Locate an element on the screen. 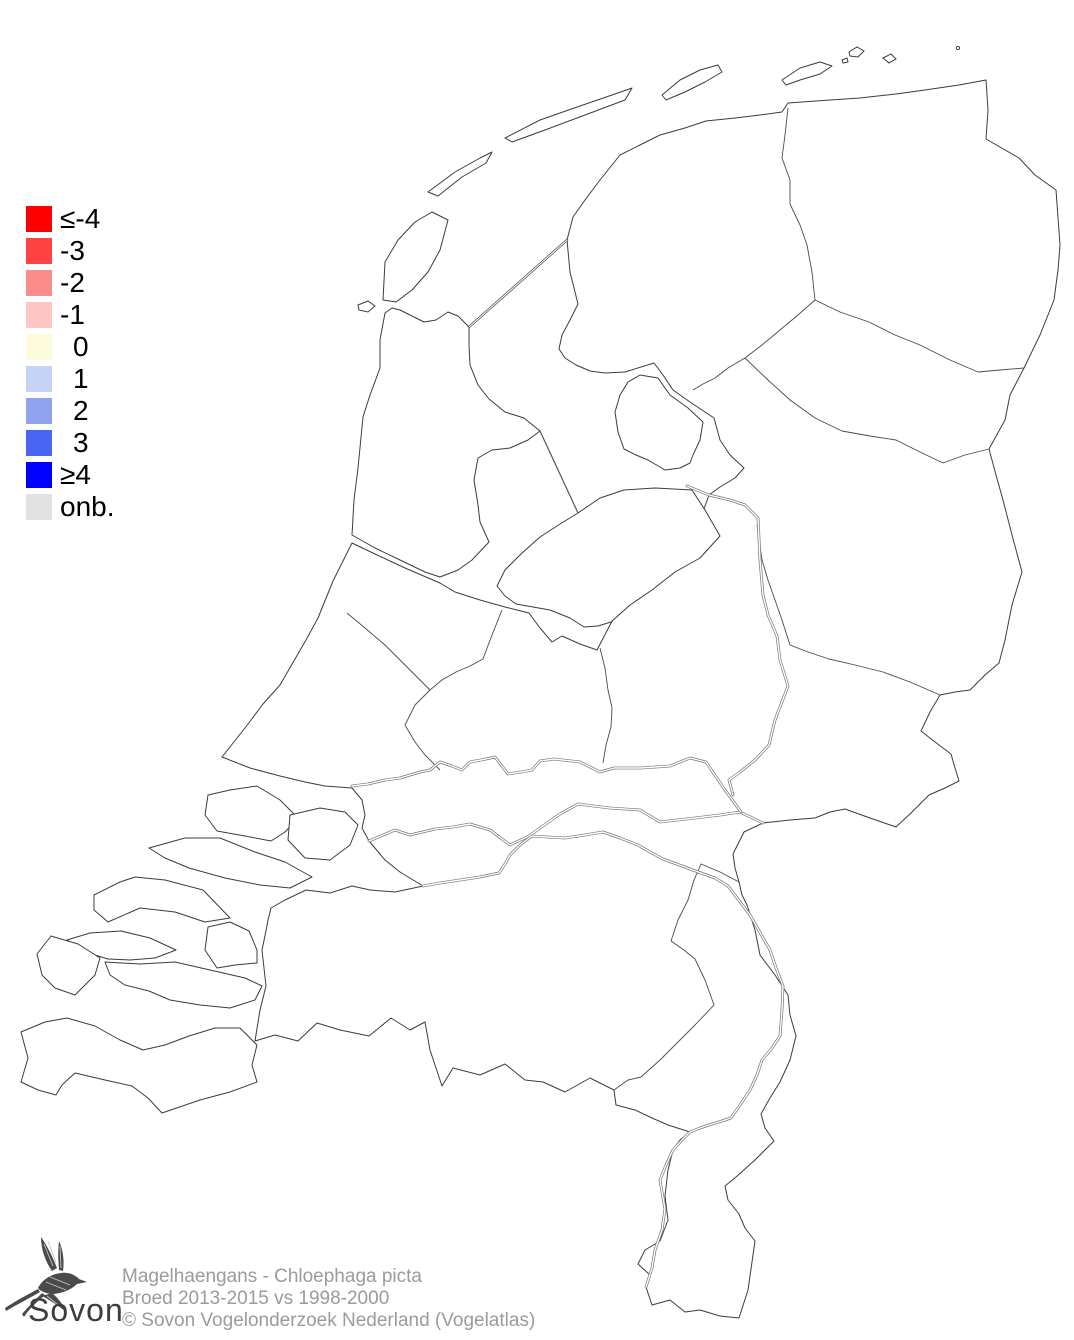 This screenshot has width=1074, height=1340. island-terschelling is located at coordinates (568, 115).